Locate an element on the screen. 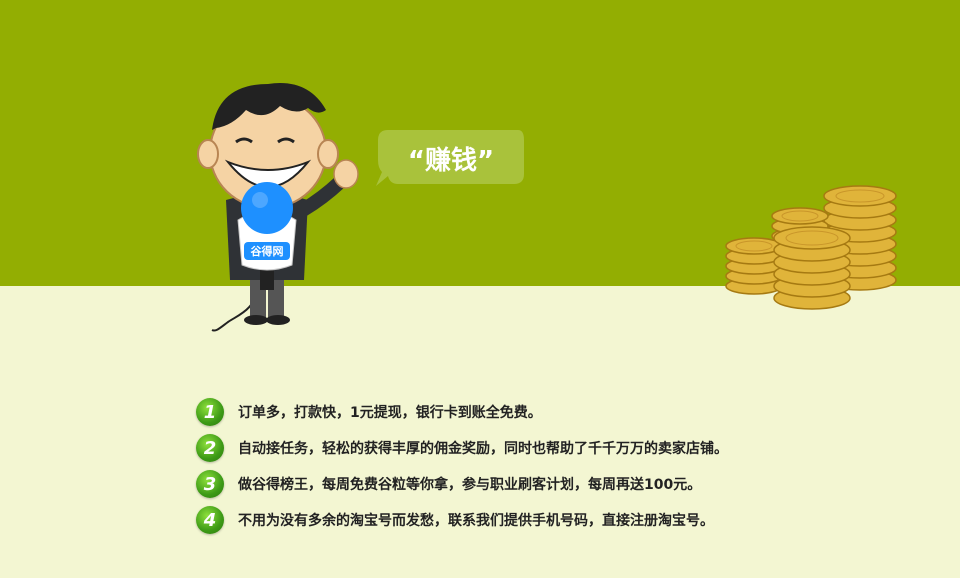 This screenshot has width=960, height=578. feature-text: 不用为没有多余的淘宝号而发愁，联系我们提供手机号码，直接注册淘宝号。 is located at coordinates (476, 521).